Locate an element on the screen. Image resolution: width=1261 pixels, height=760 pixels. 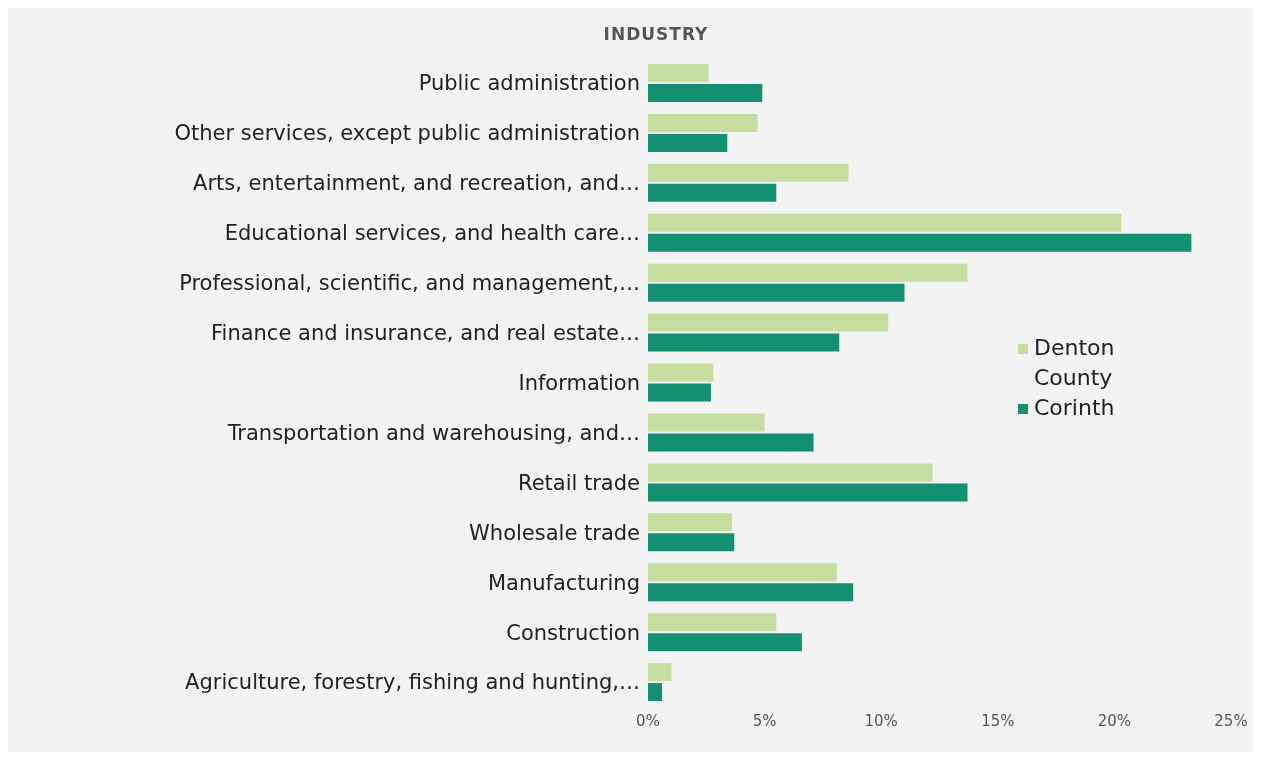
y-tick-label: Construction is located at coordinates (573, 632).